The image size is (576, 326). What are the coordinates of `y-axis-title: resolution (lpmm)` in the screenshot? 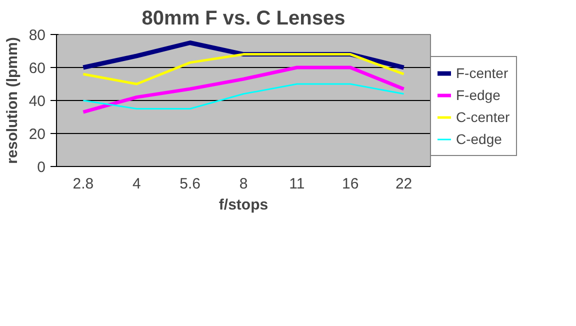 It's located at (12, 100).